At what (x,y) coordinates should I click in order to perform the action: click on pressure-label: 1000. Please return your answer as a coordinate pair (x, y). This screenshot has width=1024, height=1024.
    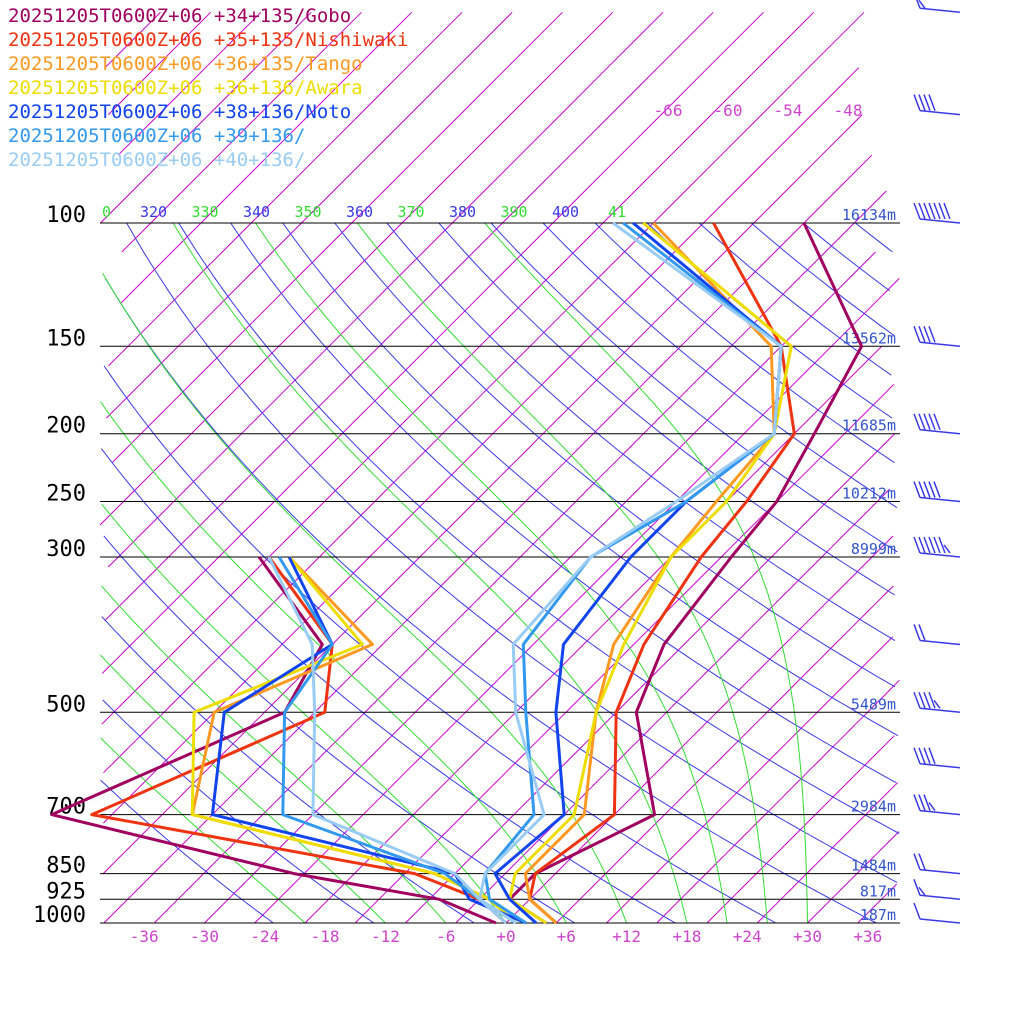
    Looking at the image, I should click on (59, 915).